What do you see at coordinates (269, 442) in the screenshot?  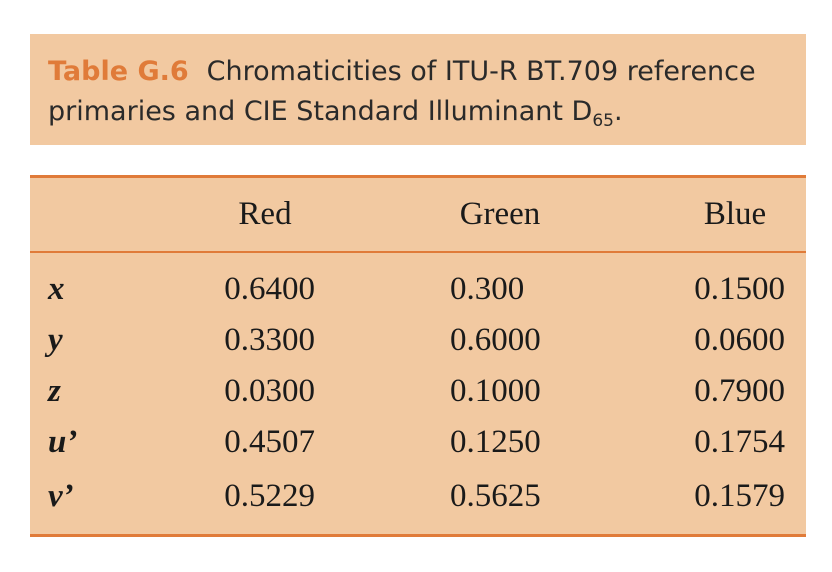 I see `cell: 0.4507` at bounding box center [269, 442].